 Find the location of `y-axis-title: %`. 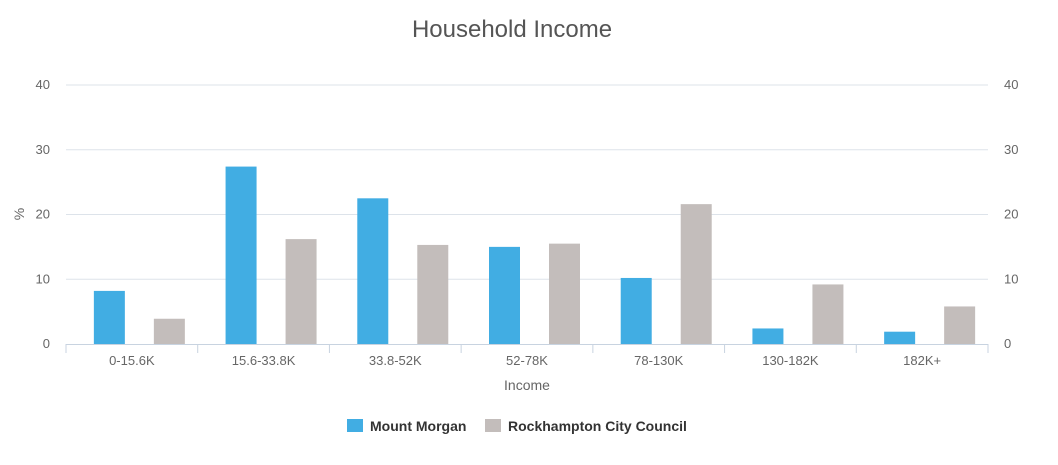

y-axis-title: % is located at coordinates (19, 214).